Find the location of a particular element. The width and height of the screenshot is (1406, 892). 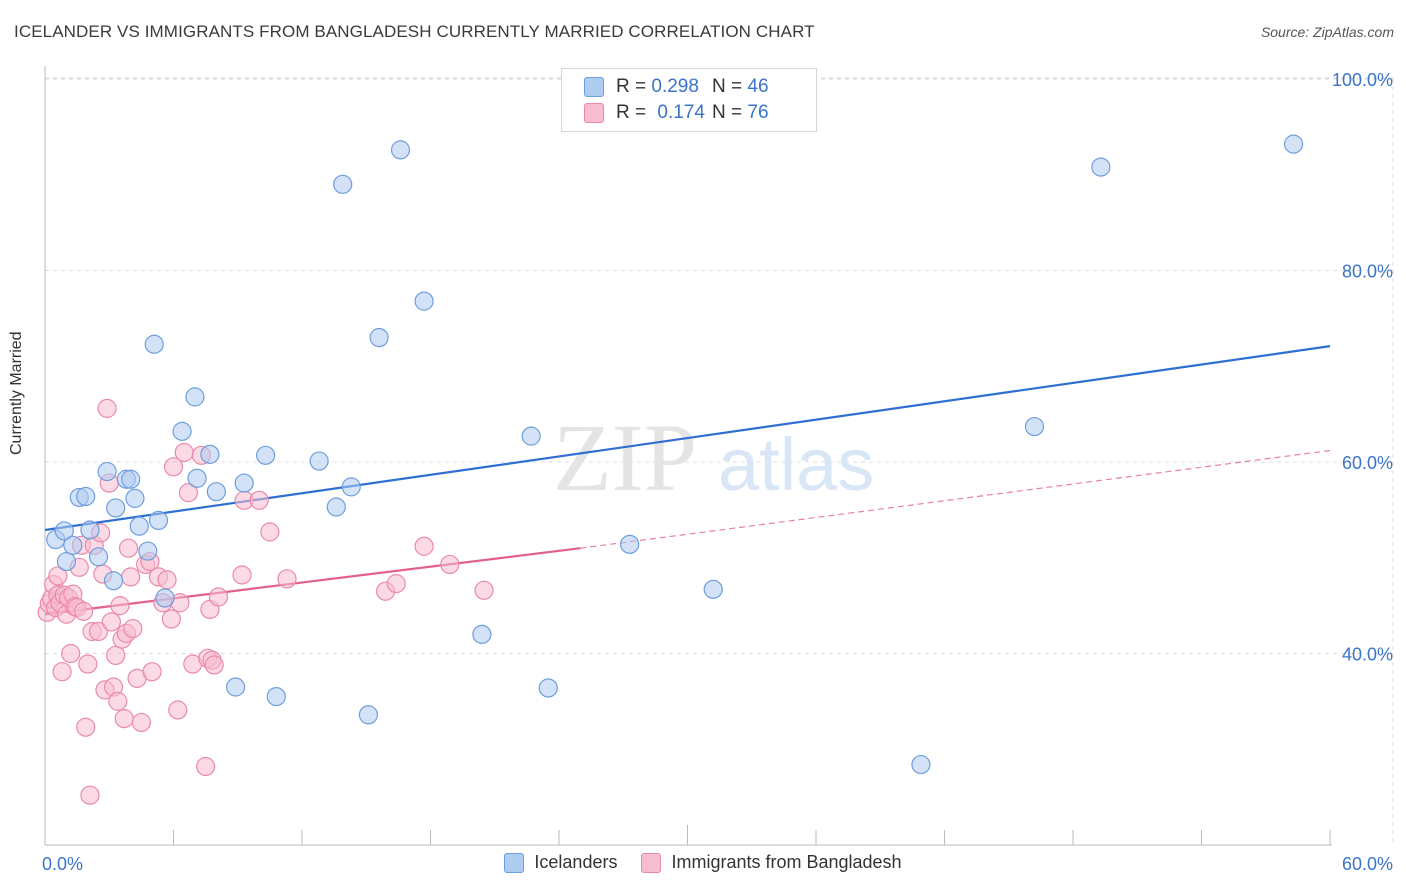

legend-r-label: R = is located at coordinates (631, 112).